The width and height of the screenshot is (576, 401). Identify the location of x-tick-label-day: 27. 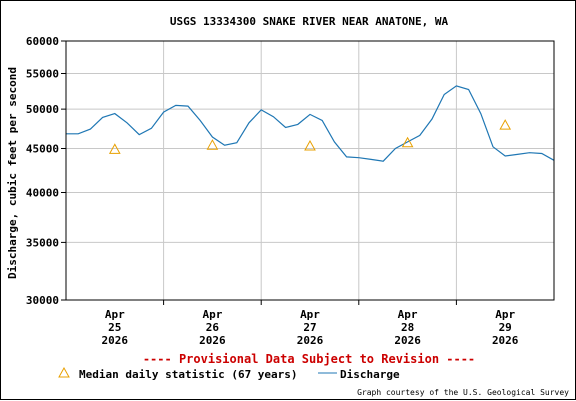
(309, 327).